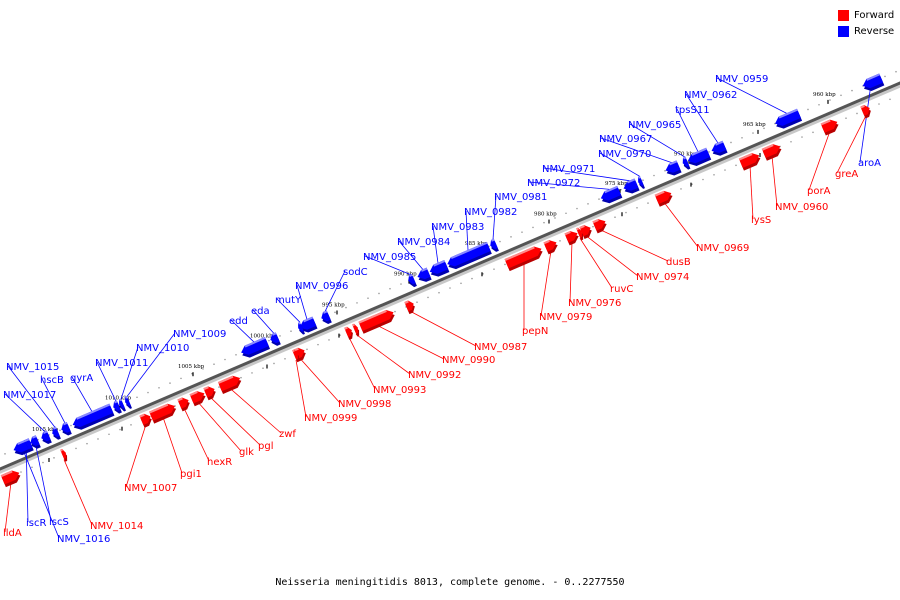 The height and width of the screenshot is (600, 900). Describe the element at coordinates (654, 125) in the screenshot. I see `label-nmv-0965: NMV_0965` at that location.